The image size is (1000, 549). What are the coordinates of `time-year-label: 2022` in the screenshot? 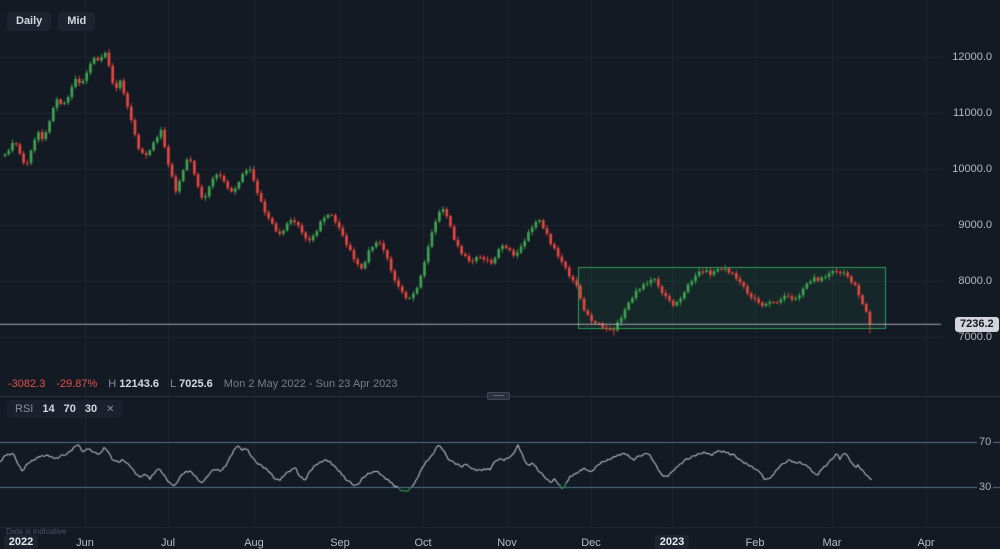 It's located at (21, 542).